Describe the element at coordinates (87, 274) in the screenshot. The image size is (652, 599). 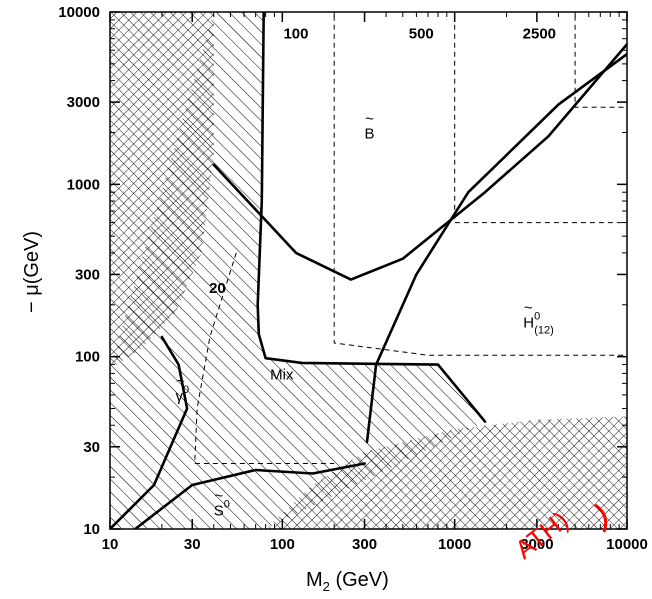
I see `y-tick-label: 300` at that location.